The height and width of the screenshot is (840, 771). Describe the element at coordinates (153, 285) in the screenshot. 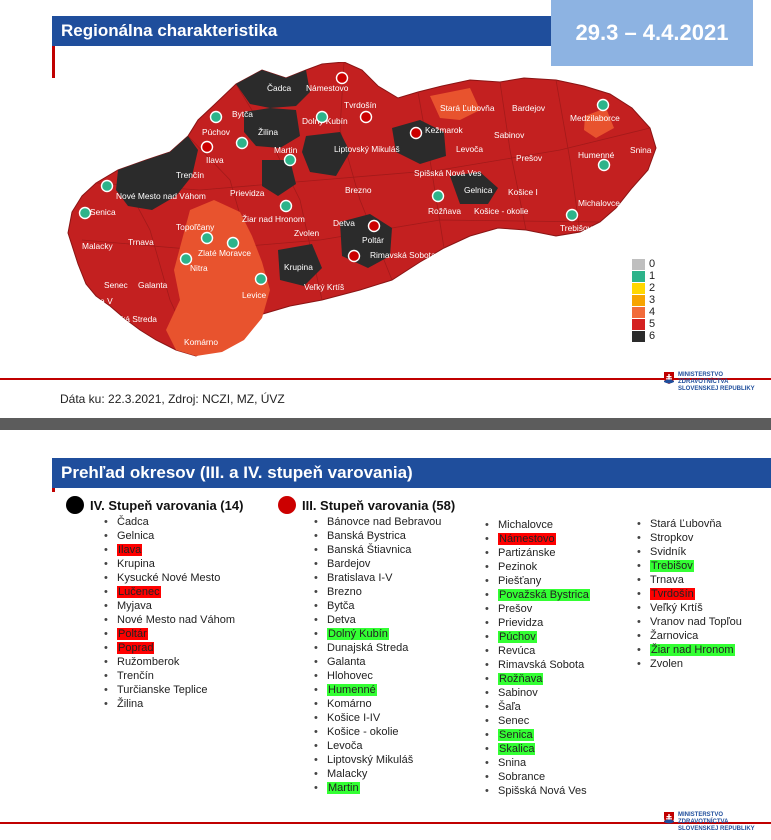

I see `map-label: Galanta` at that location.